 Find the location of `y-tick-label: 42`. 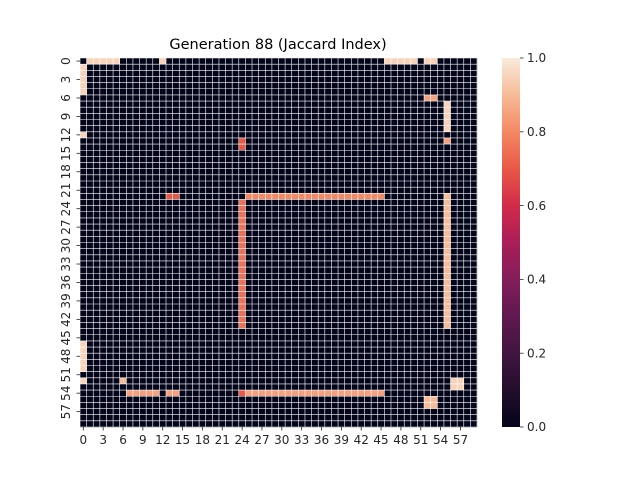

y-tick-label: 42 is located at coordinates (66, 319).